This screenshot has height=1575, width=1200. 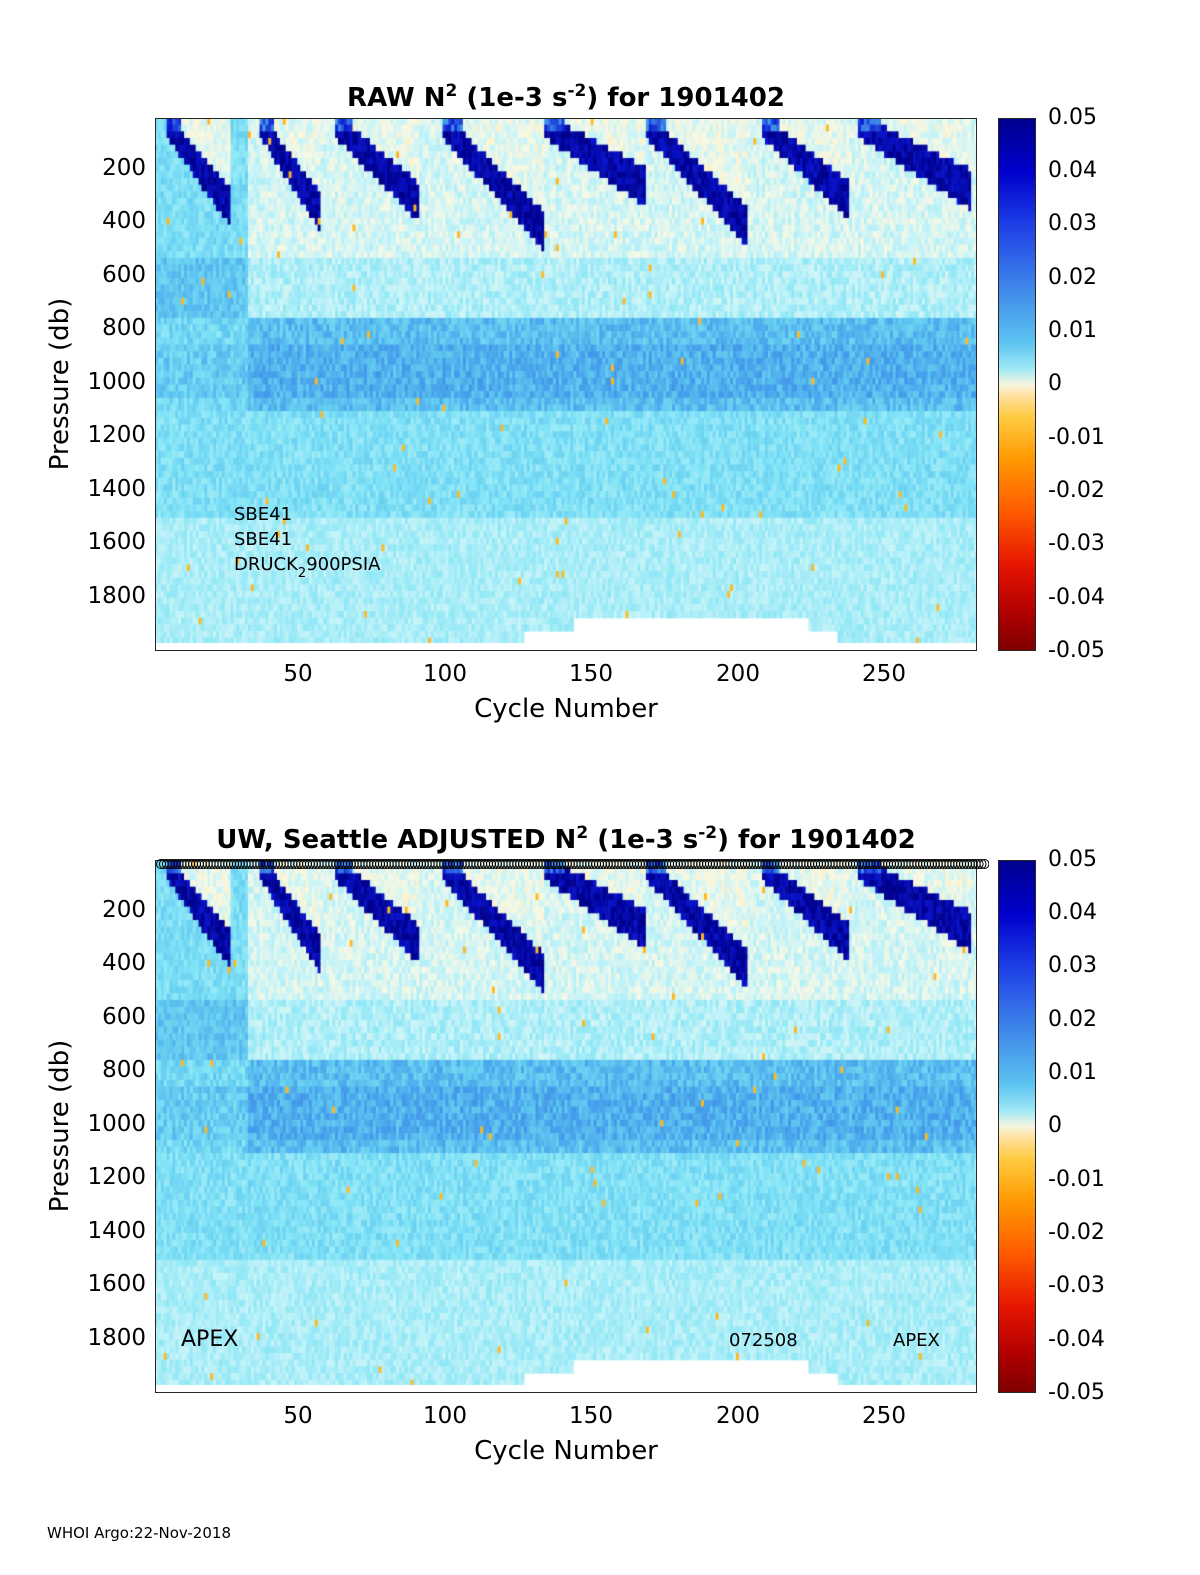 I want to click on footer-credit: WHOI Argo:22-Nov-2018, so click(x=139, y=1533).